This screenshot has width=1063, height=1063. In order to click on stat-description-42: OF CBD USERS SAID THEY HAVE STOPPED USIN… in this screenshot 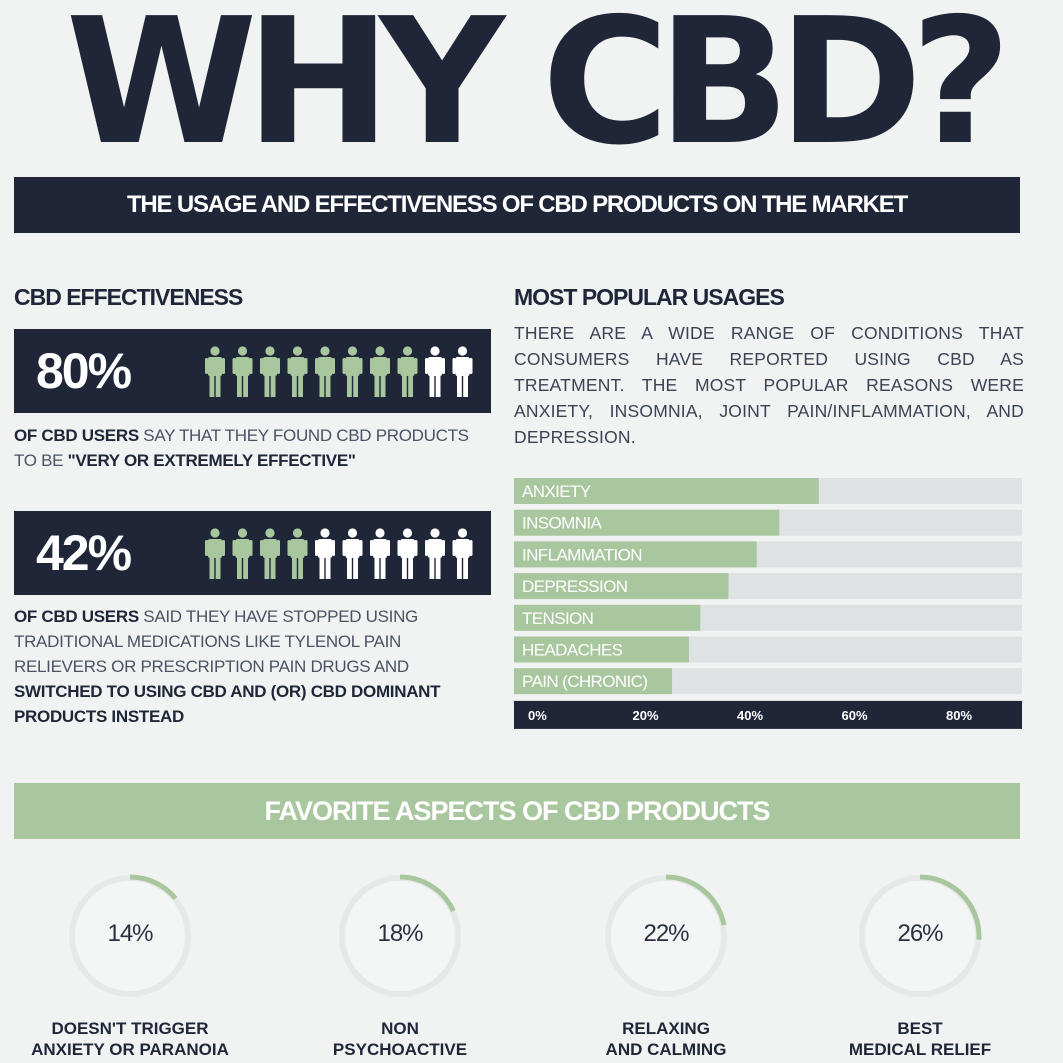, I will do `click(254, 666)`.